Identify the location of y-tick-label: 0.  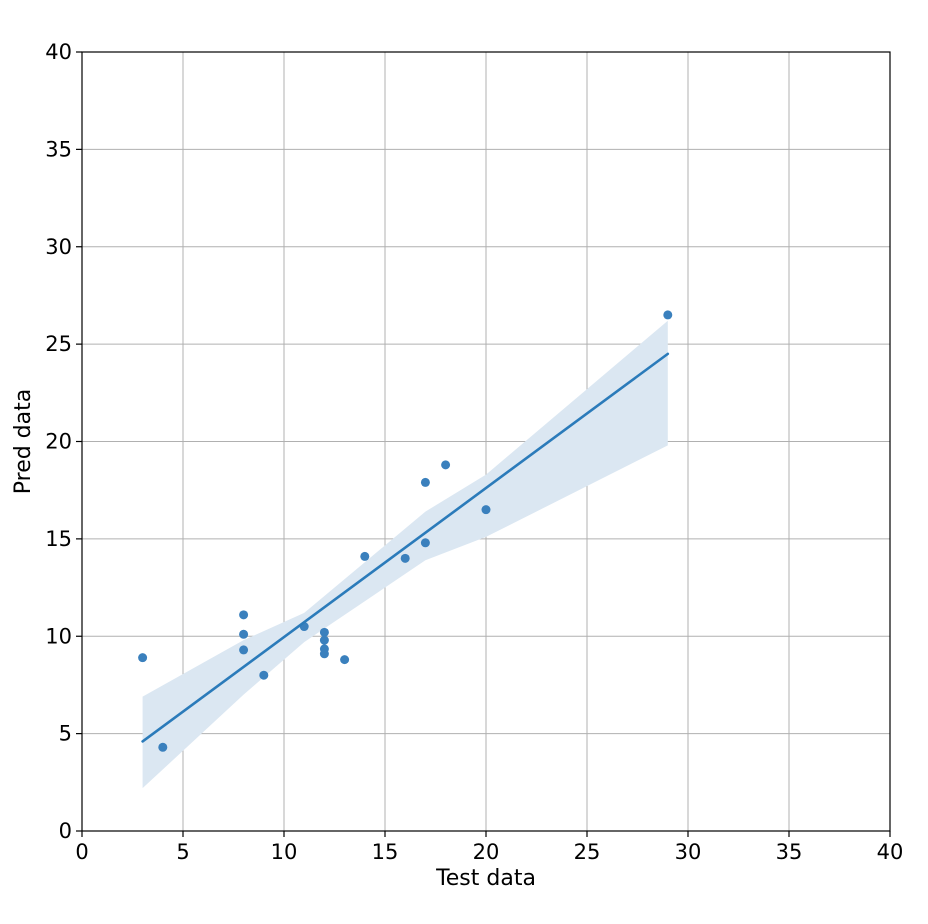
(65, 831).